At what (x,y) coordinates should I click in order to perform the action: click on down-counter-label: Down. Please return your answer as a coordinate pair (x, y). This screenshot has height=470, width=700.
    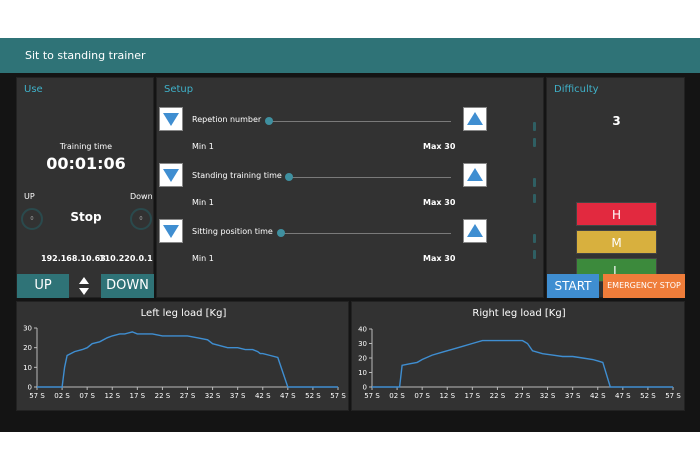
    Looking at the image, I should click on (141, 196).